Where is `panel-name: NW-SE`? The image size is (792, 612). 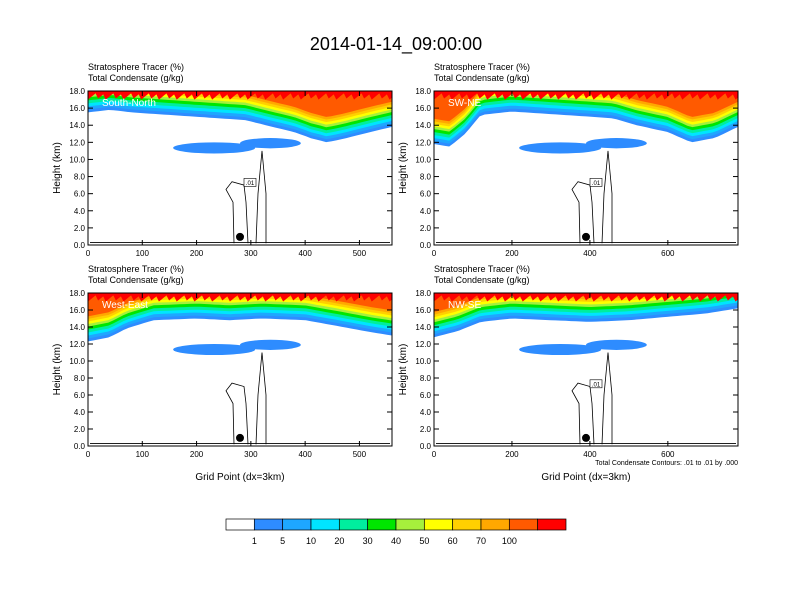 panel-name: NW-SE is located at coordinates (464, 305).